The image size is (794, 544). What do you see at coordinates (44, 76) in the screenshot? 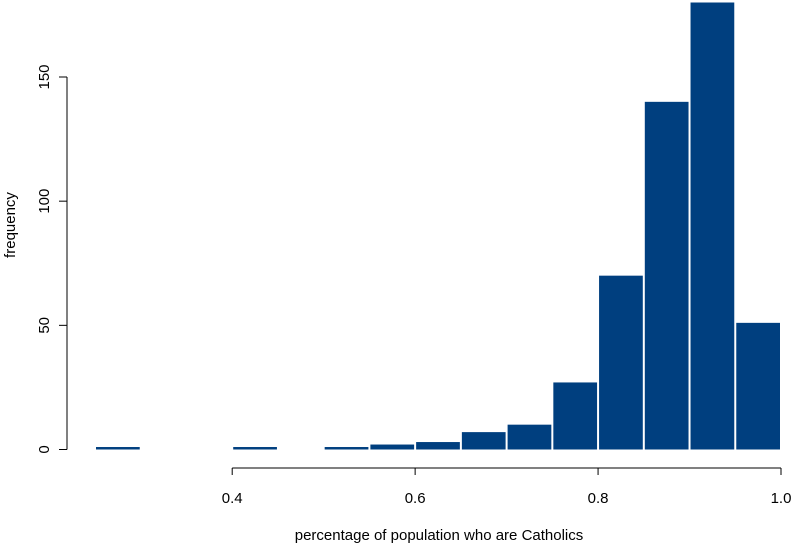
I see `y-tick-label: 150` at bounding box center [44, 76].